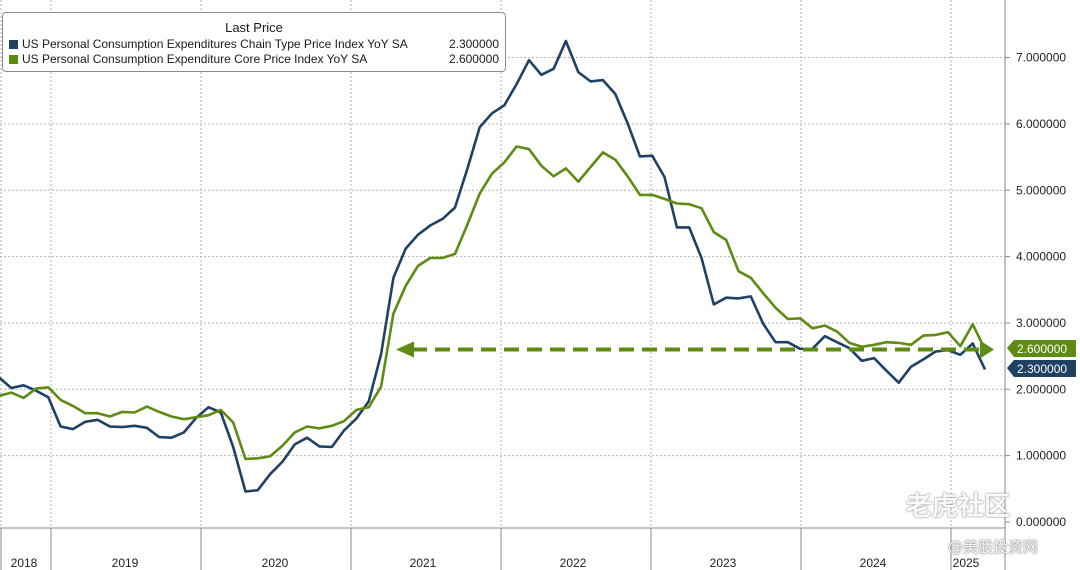 This screenshot has width=1080, height=570. I want to click on y-tick-label: 3.000000, so click(1041, 323).